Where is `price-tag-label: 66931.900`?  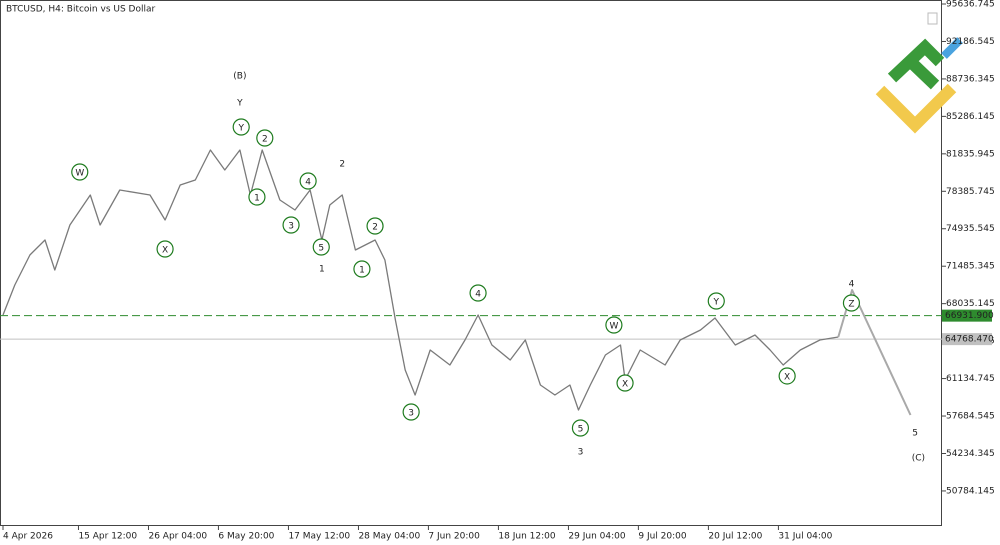 price-tag-label: 66931.900 is located at coordinates (969, 316).